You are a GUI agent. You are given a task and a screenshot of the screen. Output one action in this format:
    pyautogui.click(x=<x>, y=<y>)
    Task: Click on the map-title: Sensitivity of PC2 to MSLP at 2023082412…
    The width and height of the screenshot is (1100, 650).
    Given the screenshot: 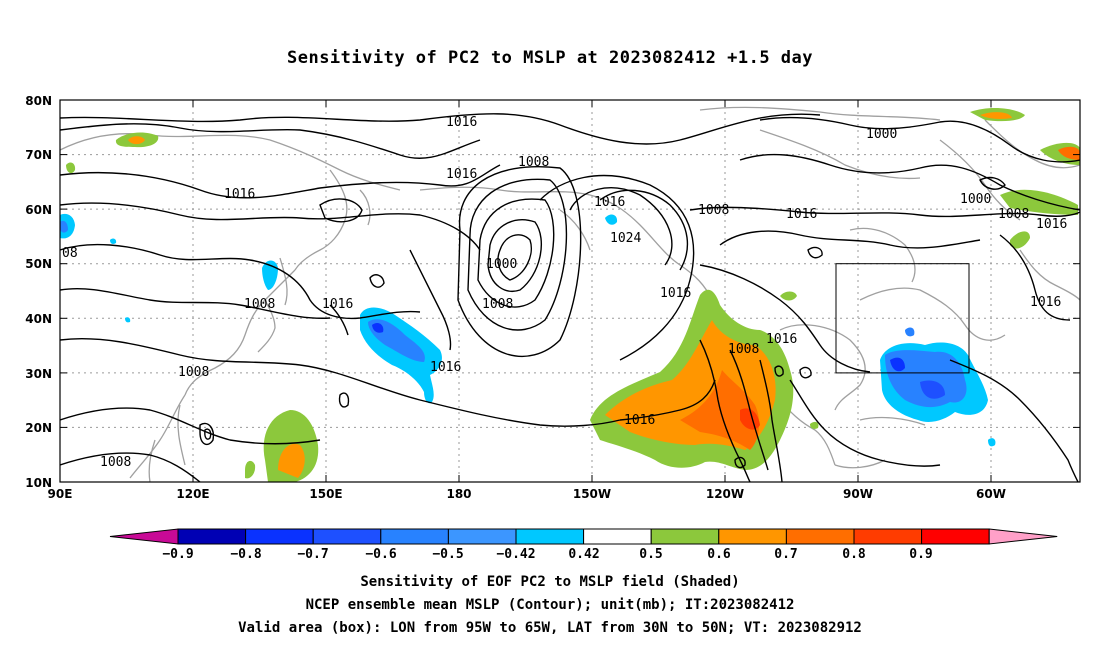 What is the action you would take?
    pyautogui.click(x=549, y=58)
    